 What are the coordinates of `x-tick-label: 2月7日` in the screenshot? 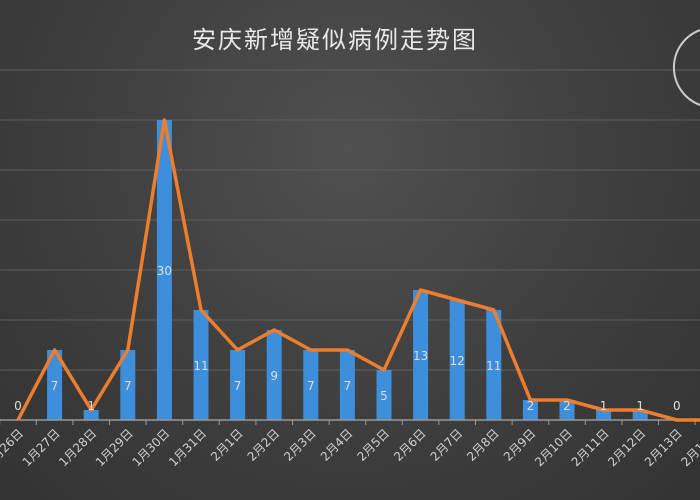 It's located at (447, 445).